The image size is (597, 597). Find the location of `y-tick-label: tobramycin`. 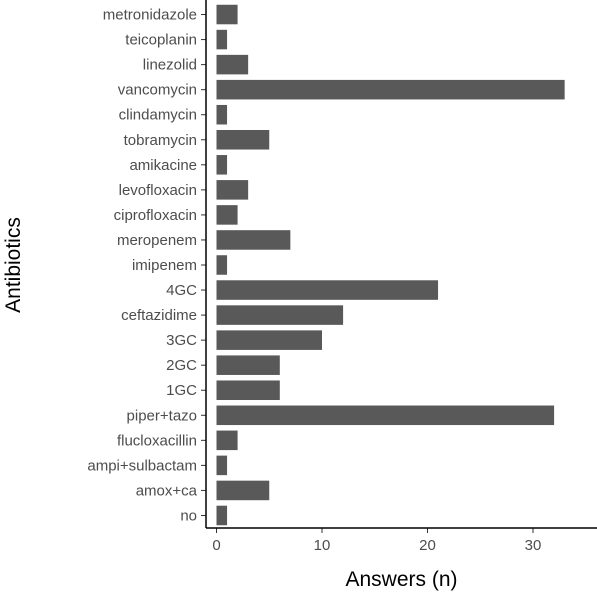

y-tick-label: tobramycin is located at coordinates (160, 140).